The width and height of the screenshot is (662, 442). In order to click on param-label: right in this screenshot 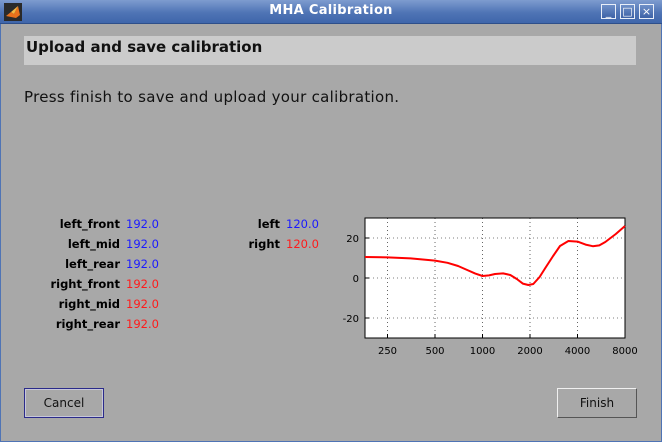, I will do `click(264, 244)`.